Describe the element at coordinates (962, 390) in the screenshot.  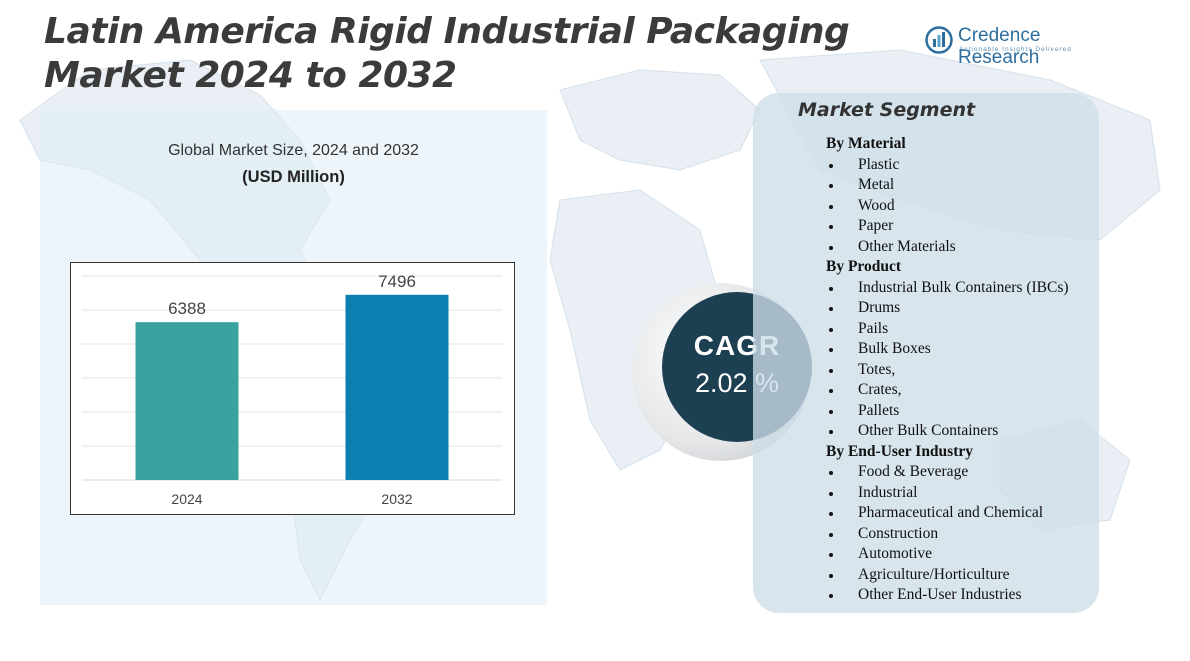
I see `segment-list-item: Crates,` at that location.